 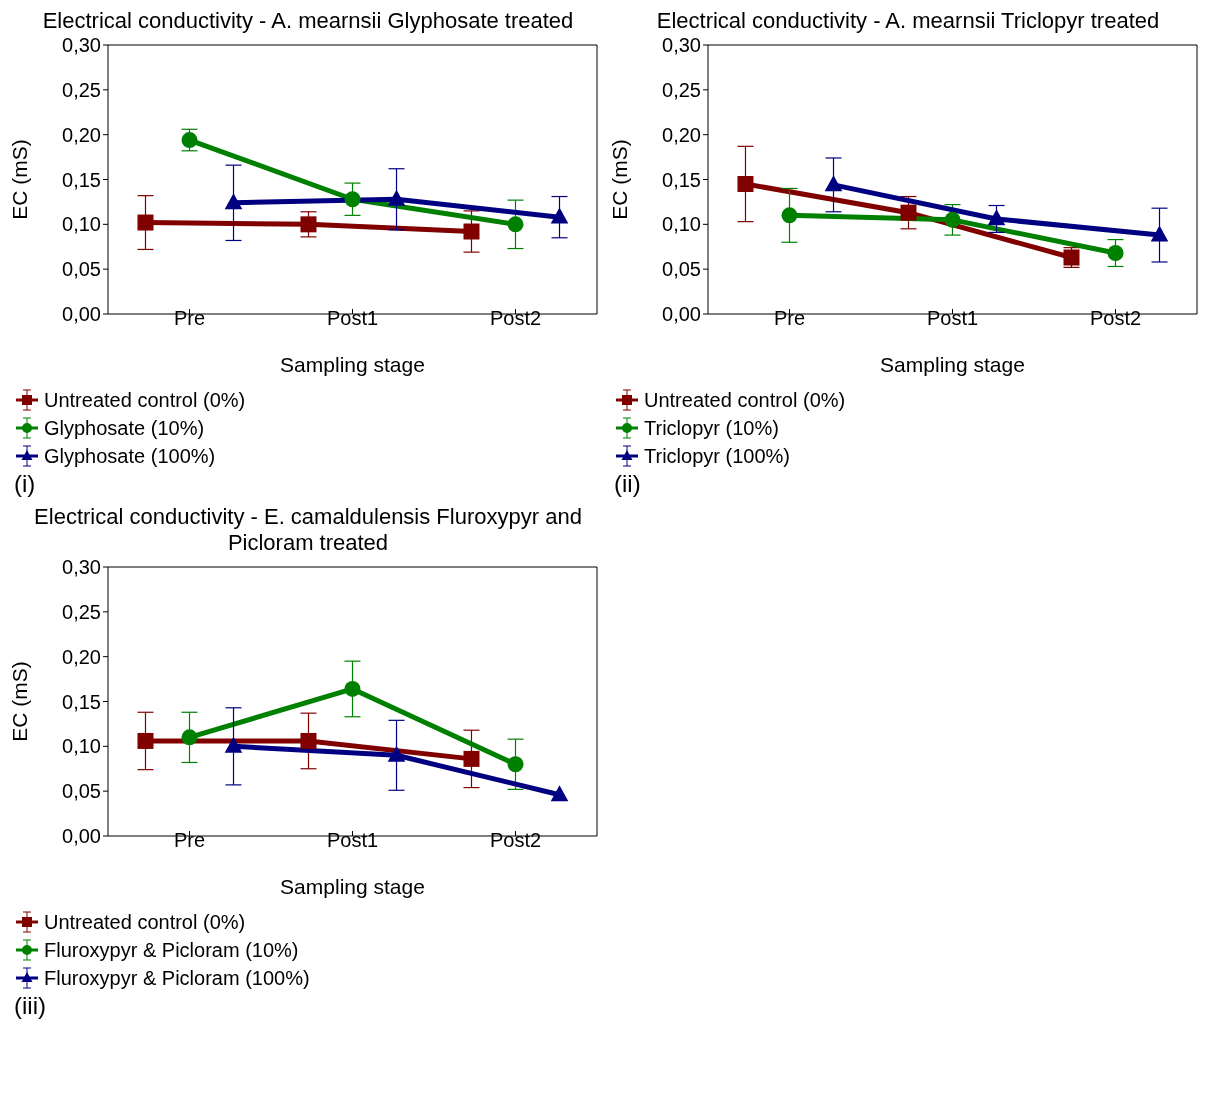 What do you see at coordinates (130, 456) in the screenshot?
I see `legend-label: Glyphosate (100%)` at bounding box center [130, 456].